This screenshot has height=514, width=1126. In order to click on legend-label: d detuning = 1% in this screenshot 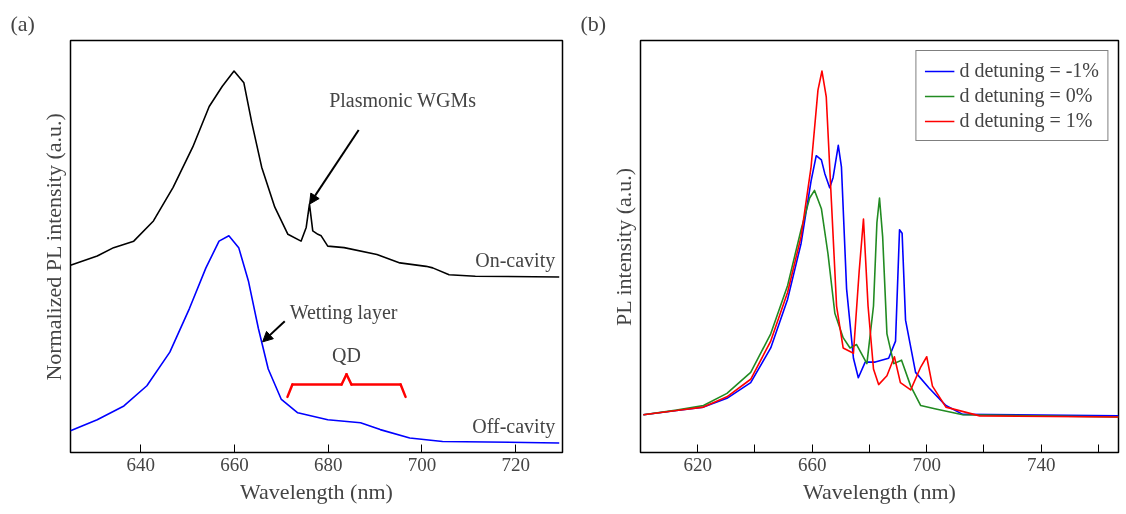, I will do `click(1026, 120)`.